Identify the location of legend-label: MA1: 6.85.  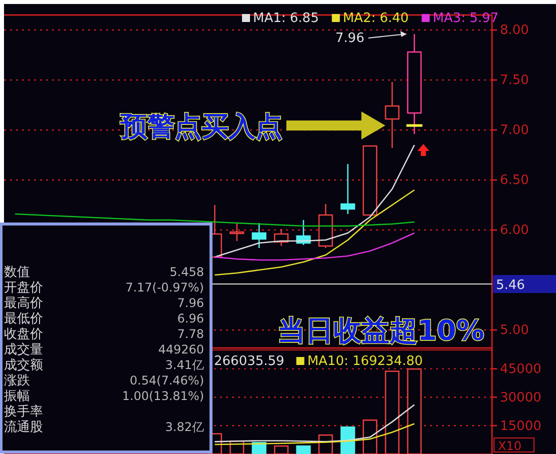
(286, 18).